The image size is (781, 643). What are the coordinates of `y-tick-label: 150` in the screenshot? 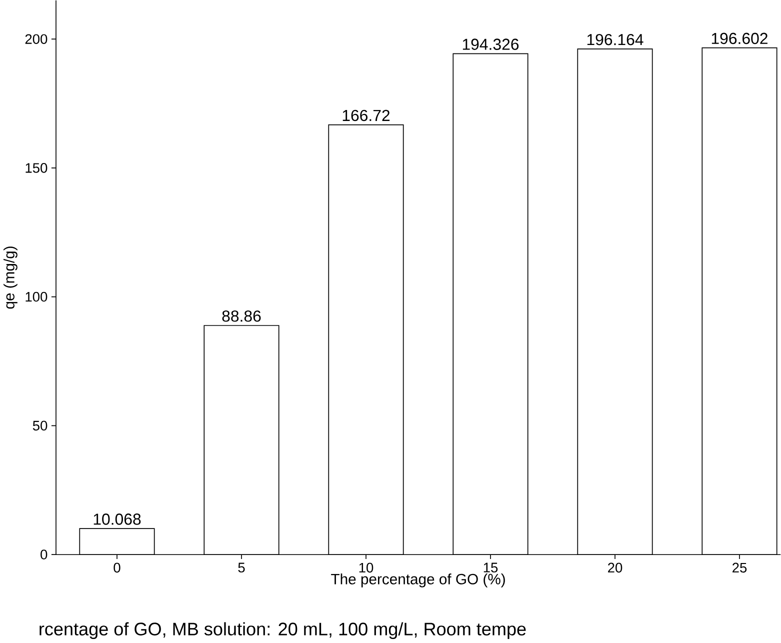 It's located at (37, 168).